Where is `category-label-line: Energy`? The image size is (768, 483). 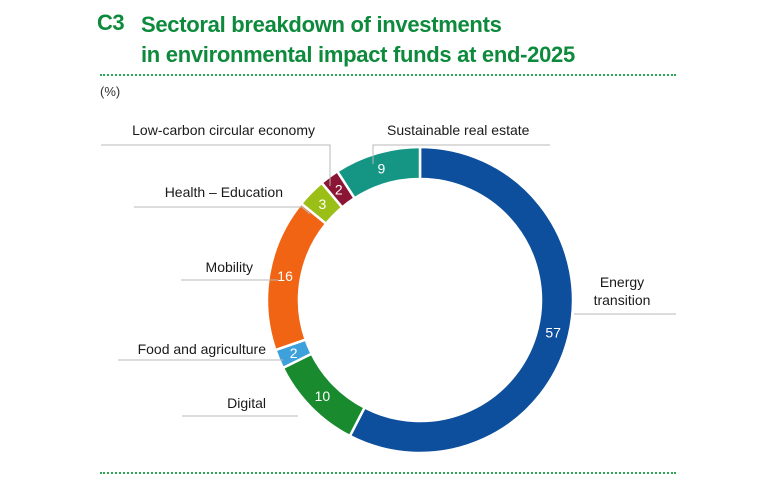 category-label-line: Energy is located at coordinates (622, 282).